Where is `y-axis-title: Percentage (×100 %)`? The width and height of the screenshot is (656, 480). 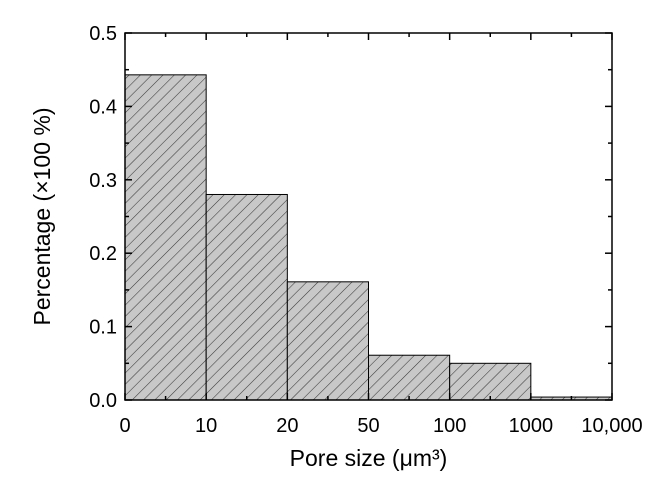
y-axis-title: Percentage (×100 %) is located at coordinates (42, 217).